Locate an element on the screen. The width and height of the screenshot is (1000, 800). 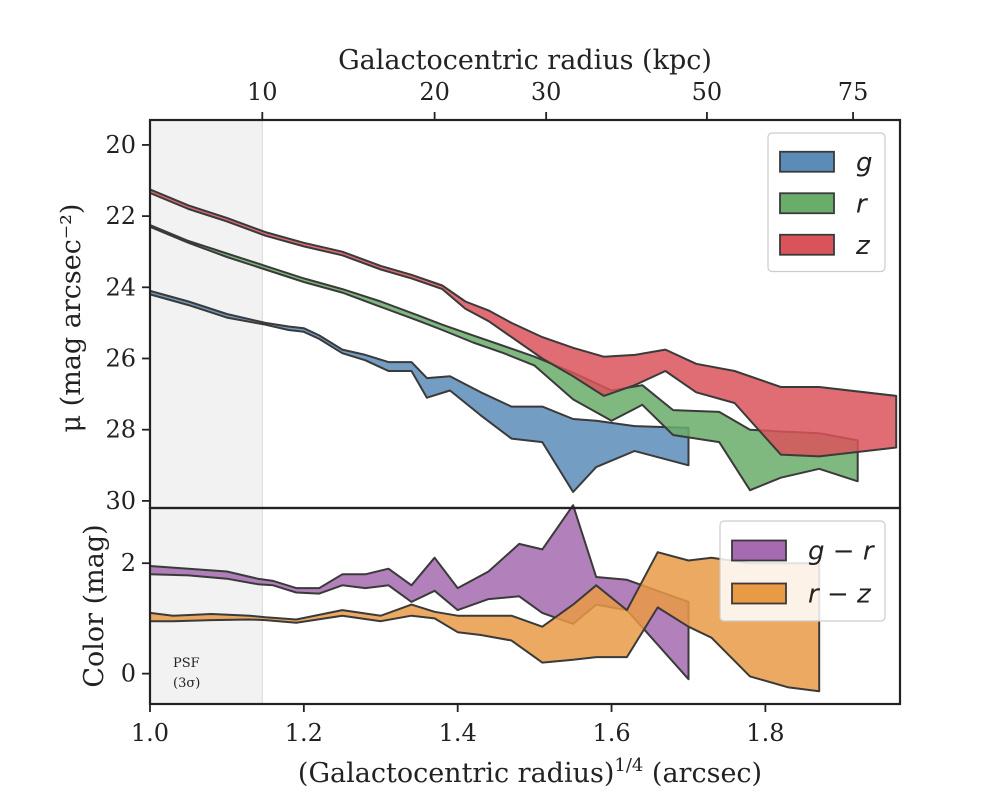
x-axis-title: (Galactocentric radius)1/4 (arcsec) is located at coordinates (530, 772).